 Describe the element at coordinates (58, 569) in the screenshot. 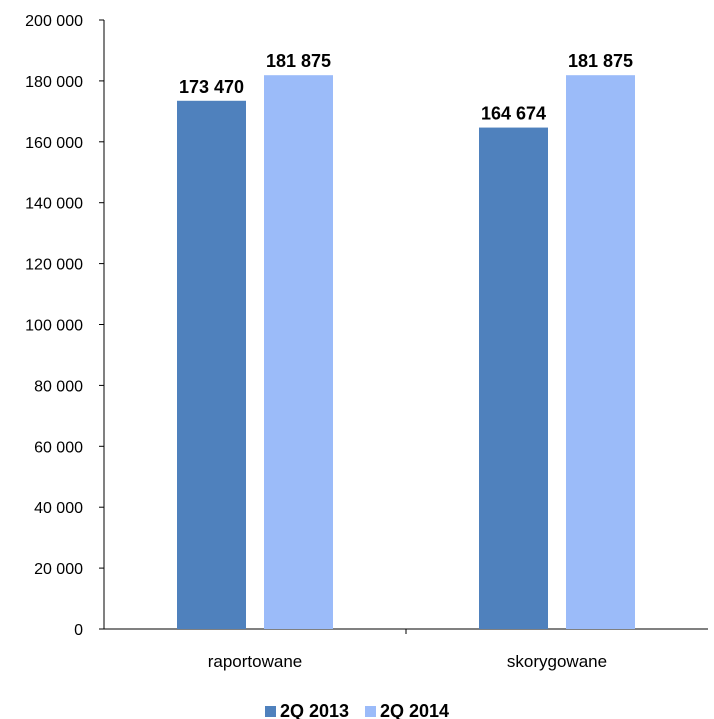

I see `y-tick-label: 20 000` at that location.